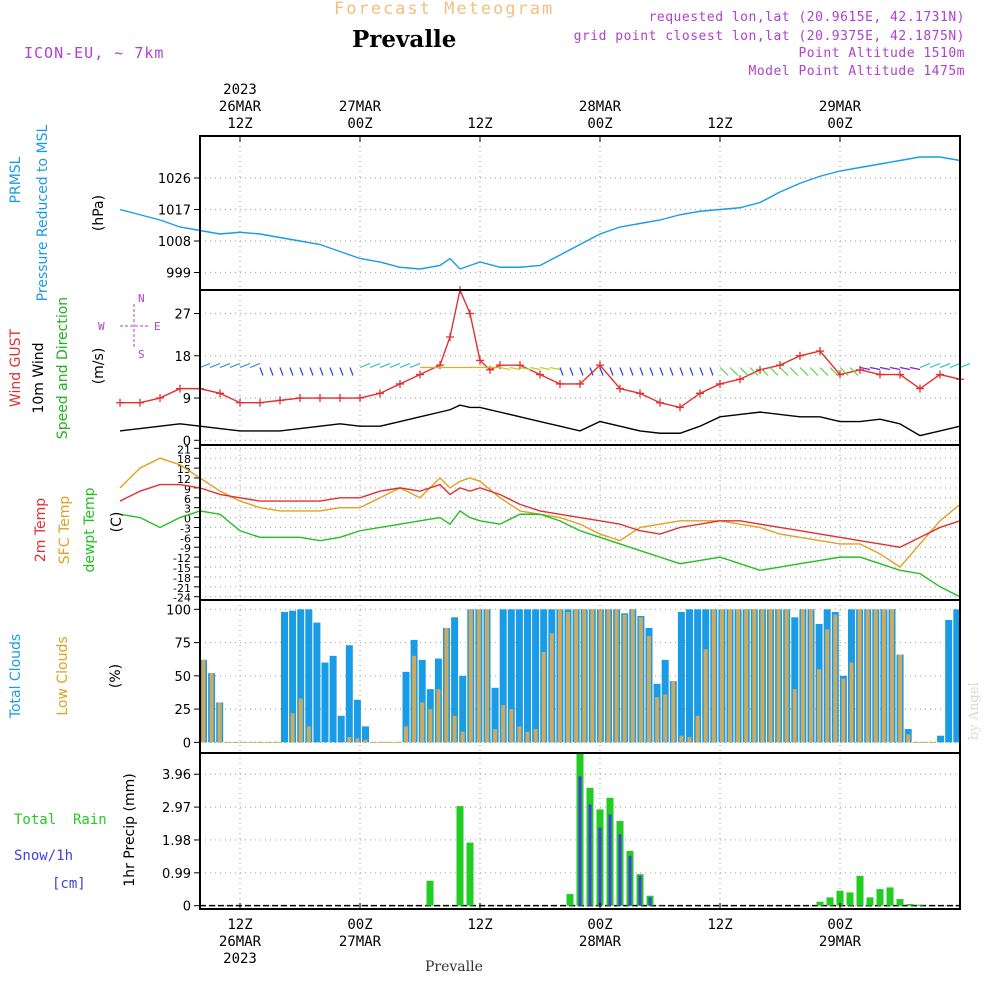 Image resolution: width=1000 pixels, height=1000 pixels. I want to click on location-title: Prevalle, so click(404, 39).